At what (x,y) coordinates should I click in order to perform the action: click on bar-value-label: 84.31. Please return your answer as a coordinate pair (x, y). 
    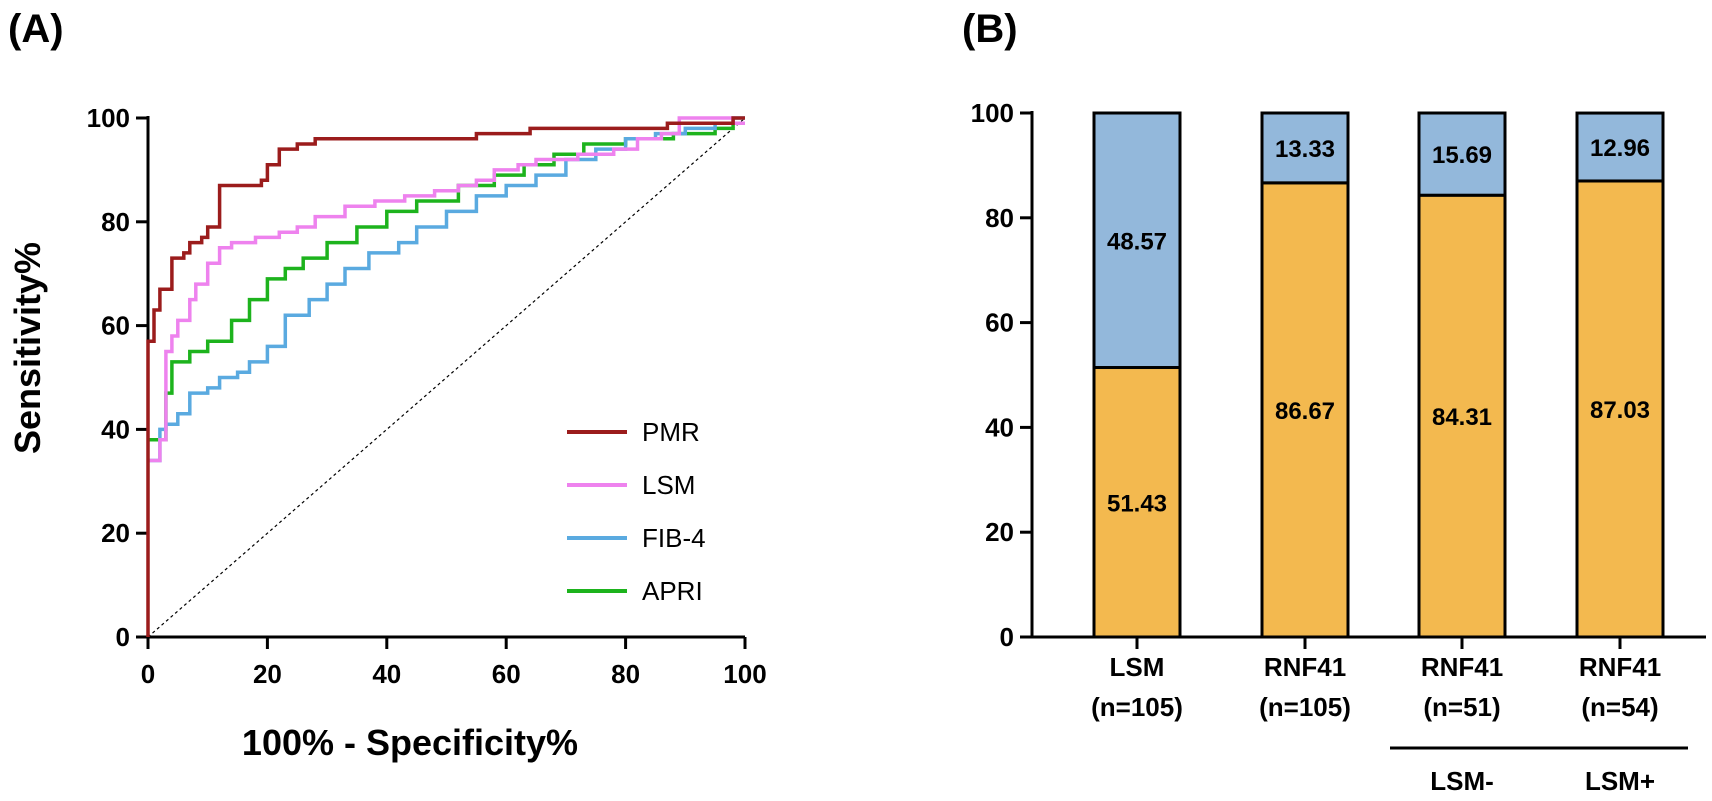
    Looking at the image, I should click on (1462, 417).